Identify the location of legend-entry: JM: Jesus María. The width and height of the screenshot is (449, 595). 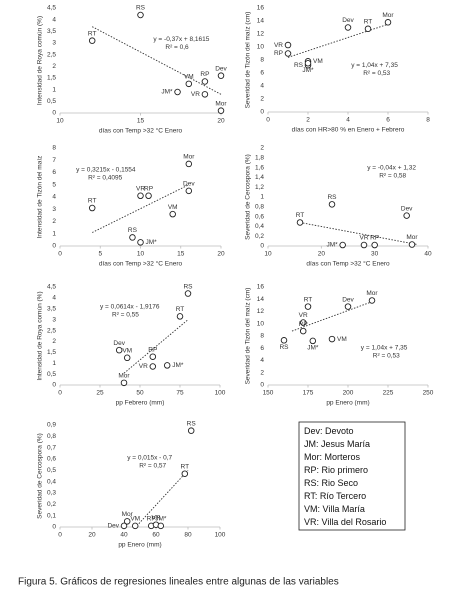
(337, 444).